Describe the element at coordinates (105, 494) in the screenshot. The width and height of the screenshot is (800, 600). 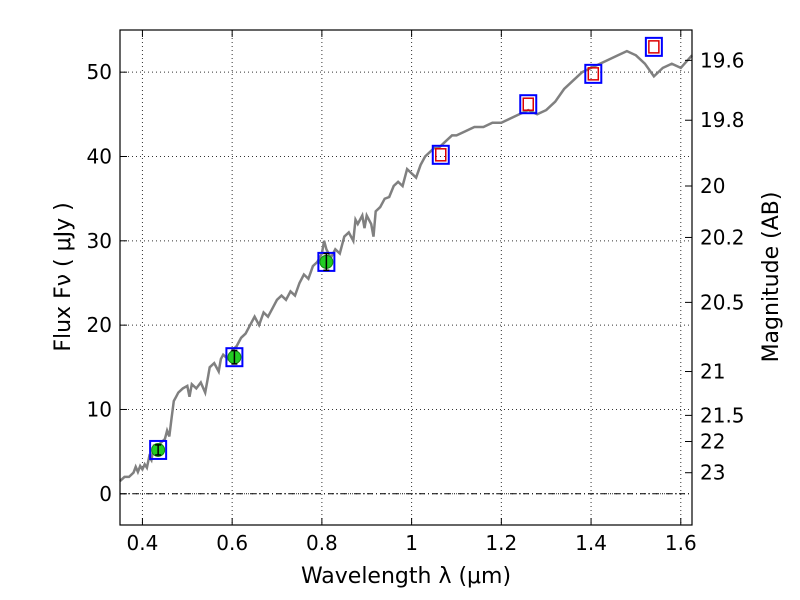
I see `y-tick-label: 0` at that location.